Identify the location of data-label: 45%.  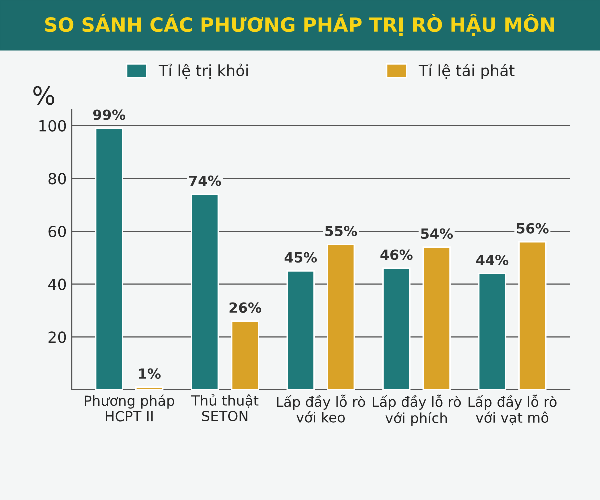
(301, 257).